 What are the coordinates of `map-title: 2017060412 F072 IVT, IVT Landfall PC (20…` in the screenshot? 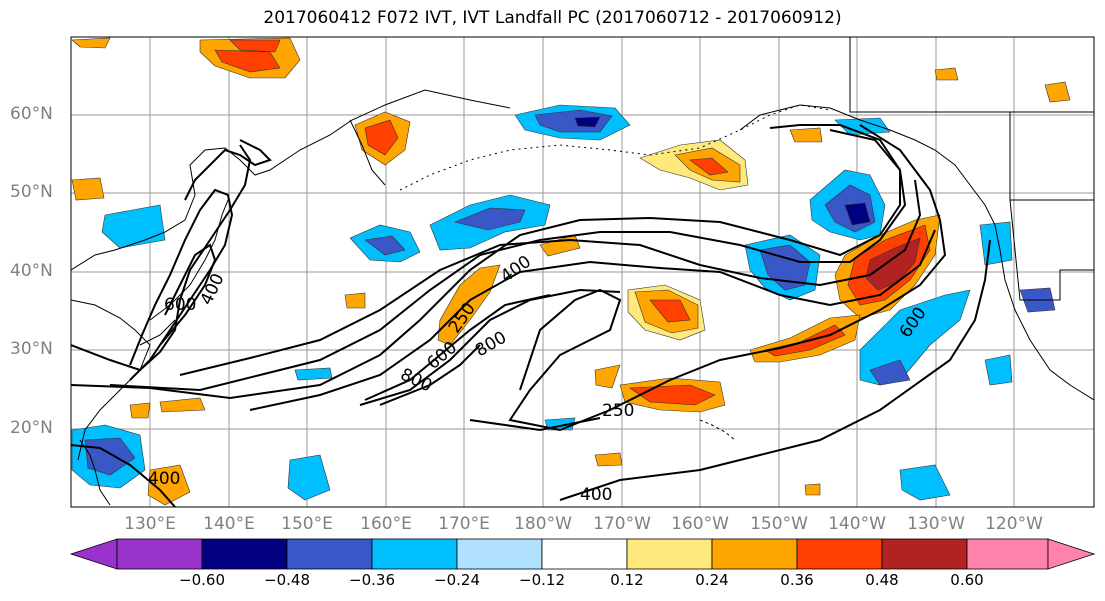 It's located at (552, 18).